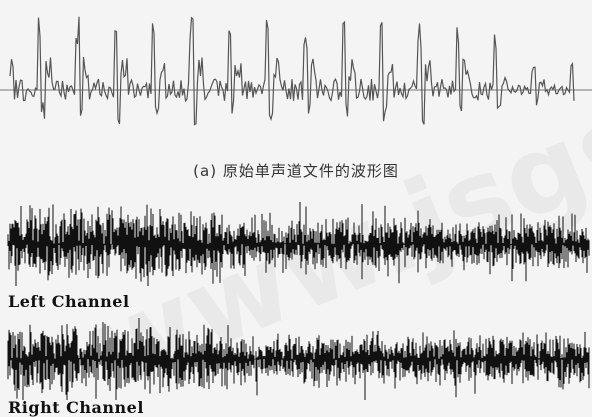 This screenshot has width=592, height=417. I want to click on left-channel-label: Left Channel, so click(69, 301).